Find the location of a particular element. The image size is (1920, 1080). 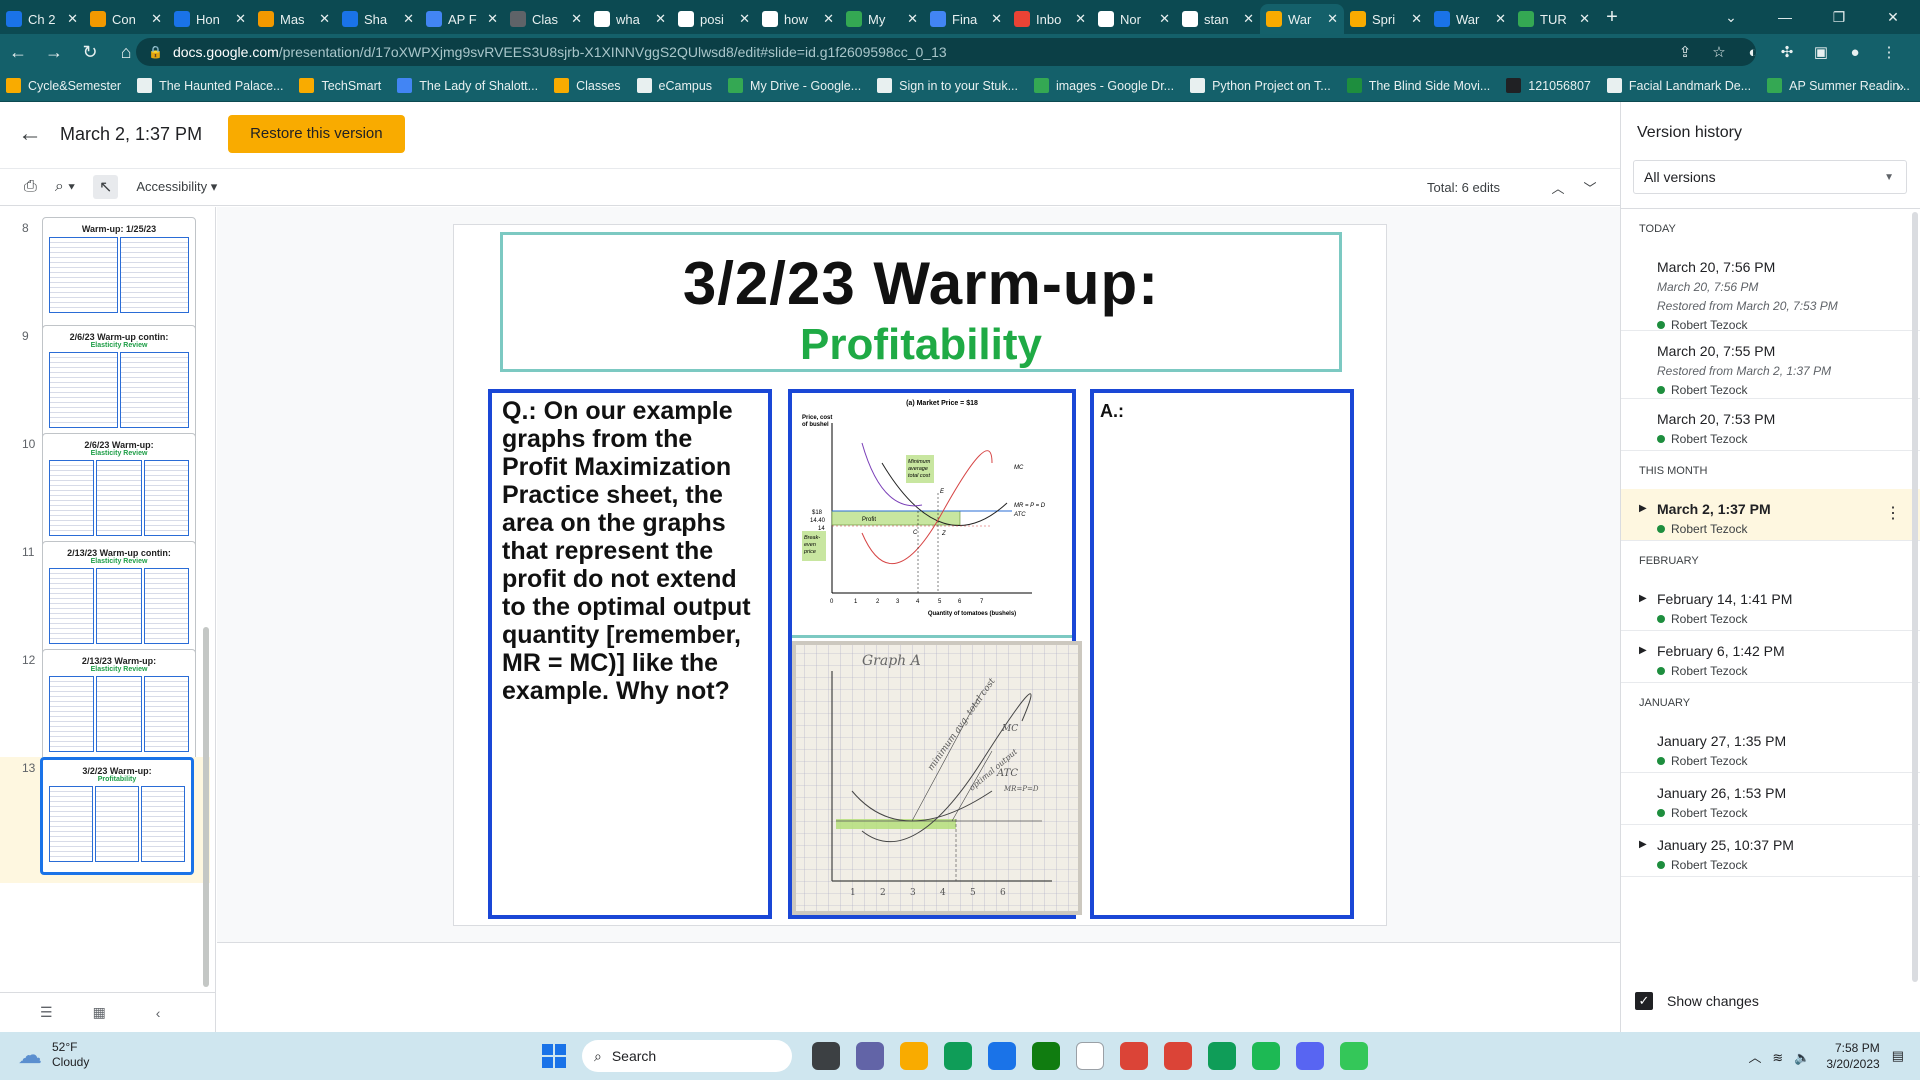

store-icon is located at coordinates (1002, 1056).